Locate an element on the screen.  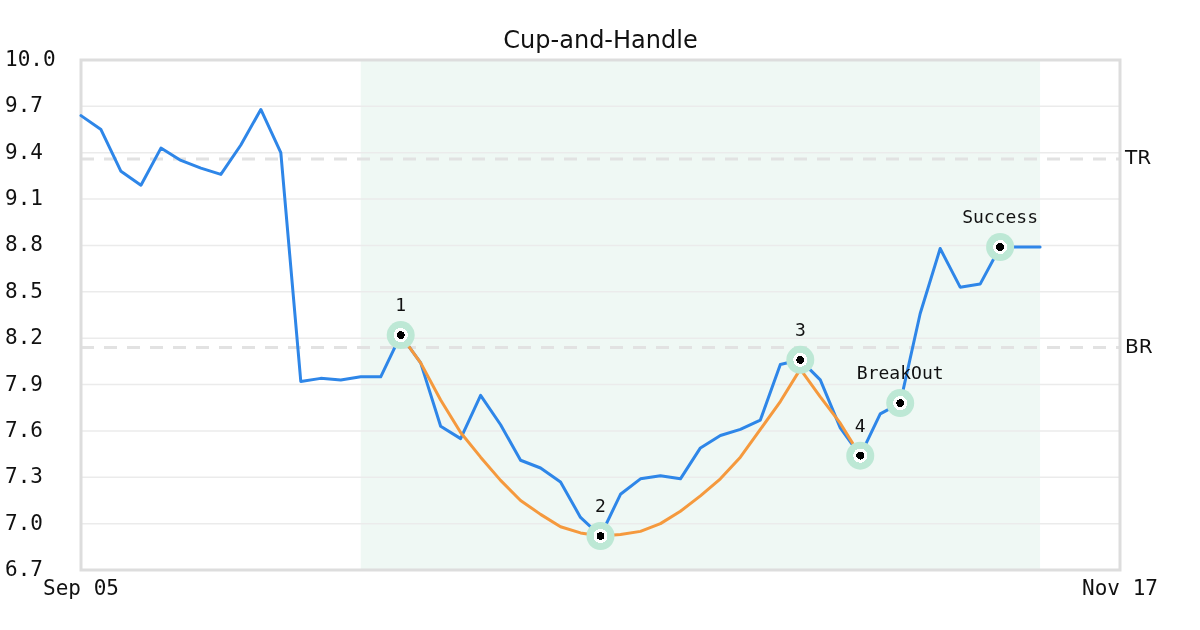
y-tick-label: 7.6 is located at coordinates (24, 429).